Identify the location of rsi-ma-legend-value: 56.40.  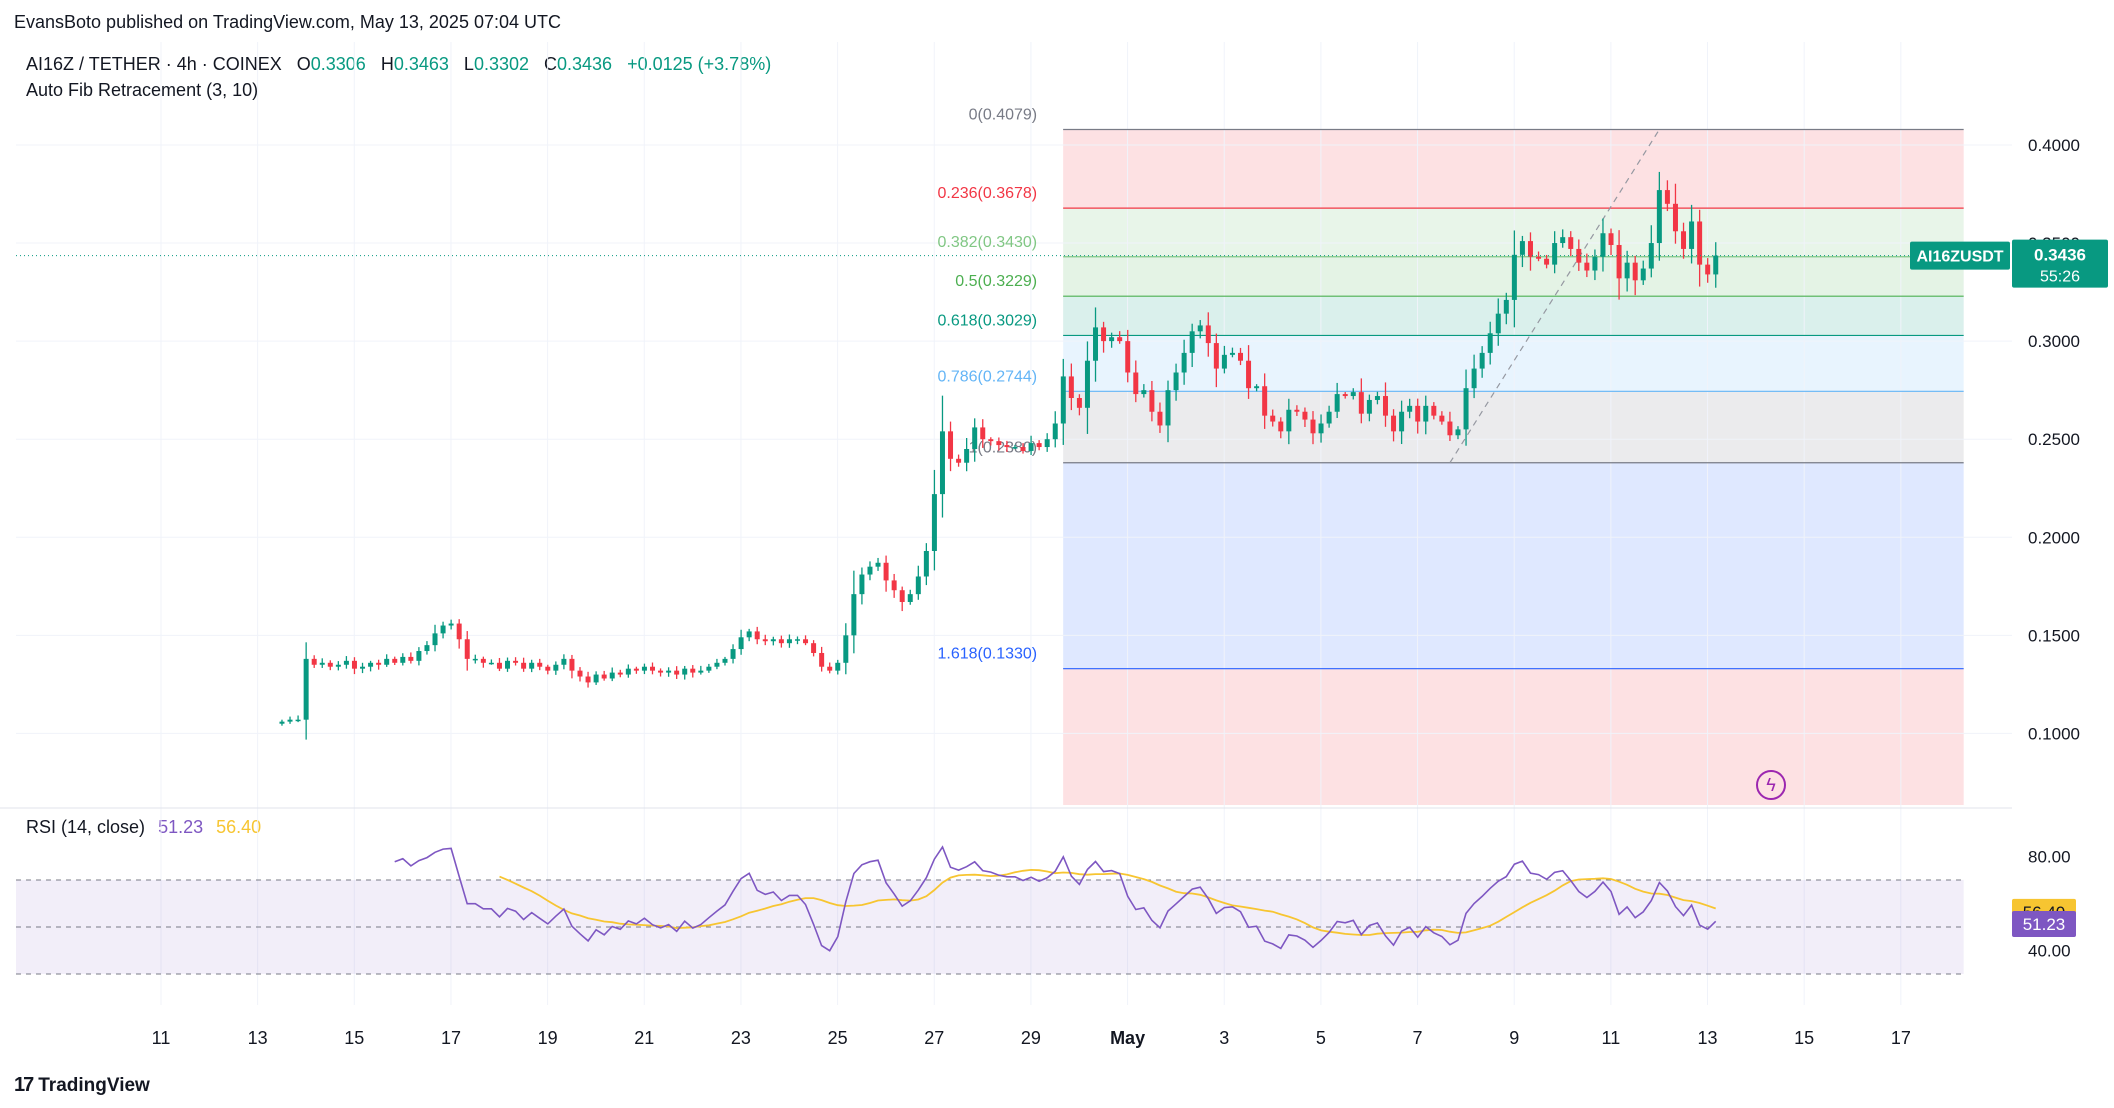
(239, 827).